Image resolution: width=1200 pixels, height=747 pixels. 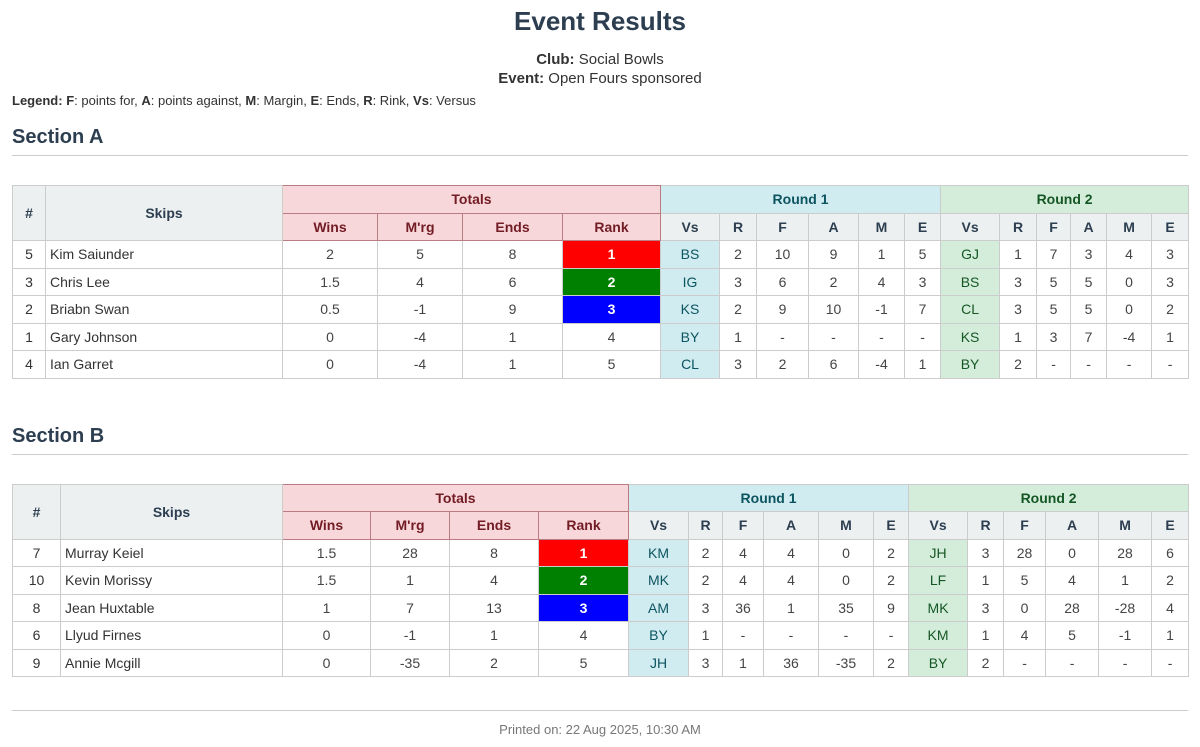 I want to click on round-2-for: 4, so click(x=1025, y=635).